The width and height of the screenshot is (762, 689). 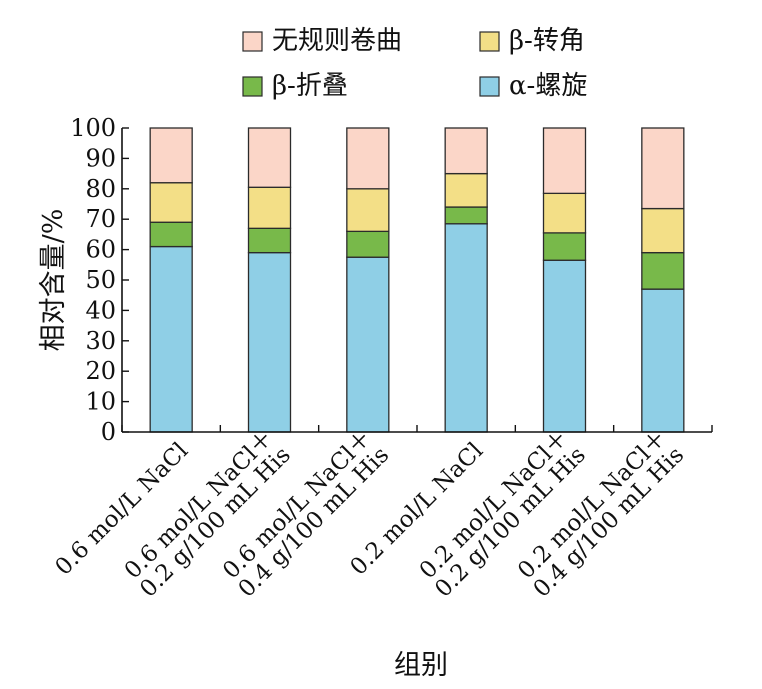 I want to click on y-tick-label: 100, so click(x=93, y=128).